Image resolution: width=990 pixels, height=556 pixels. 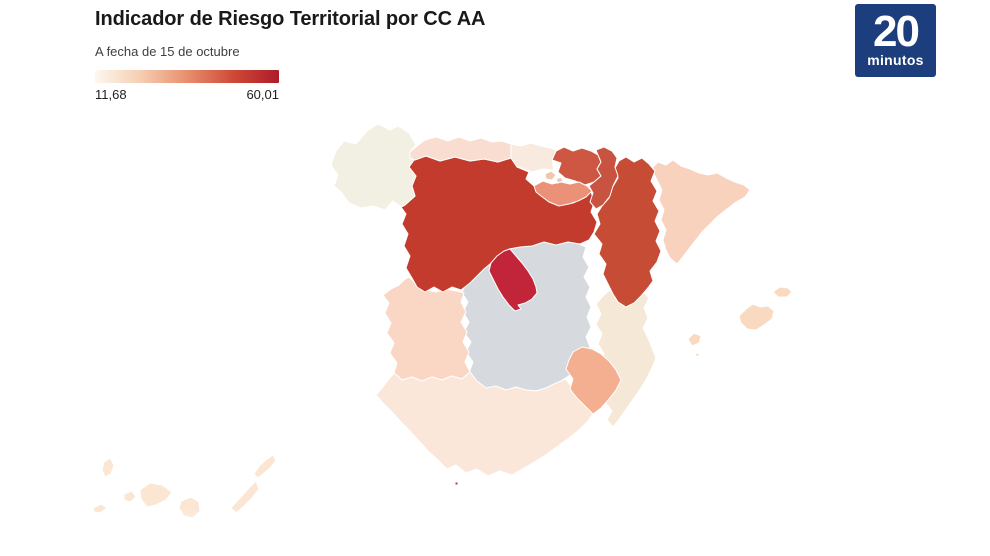 What do you see at coordinates (554, 177) in the screenshot?
I see `region-trevino-enclave` at bounding box center [554, 177].